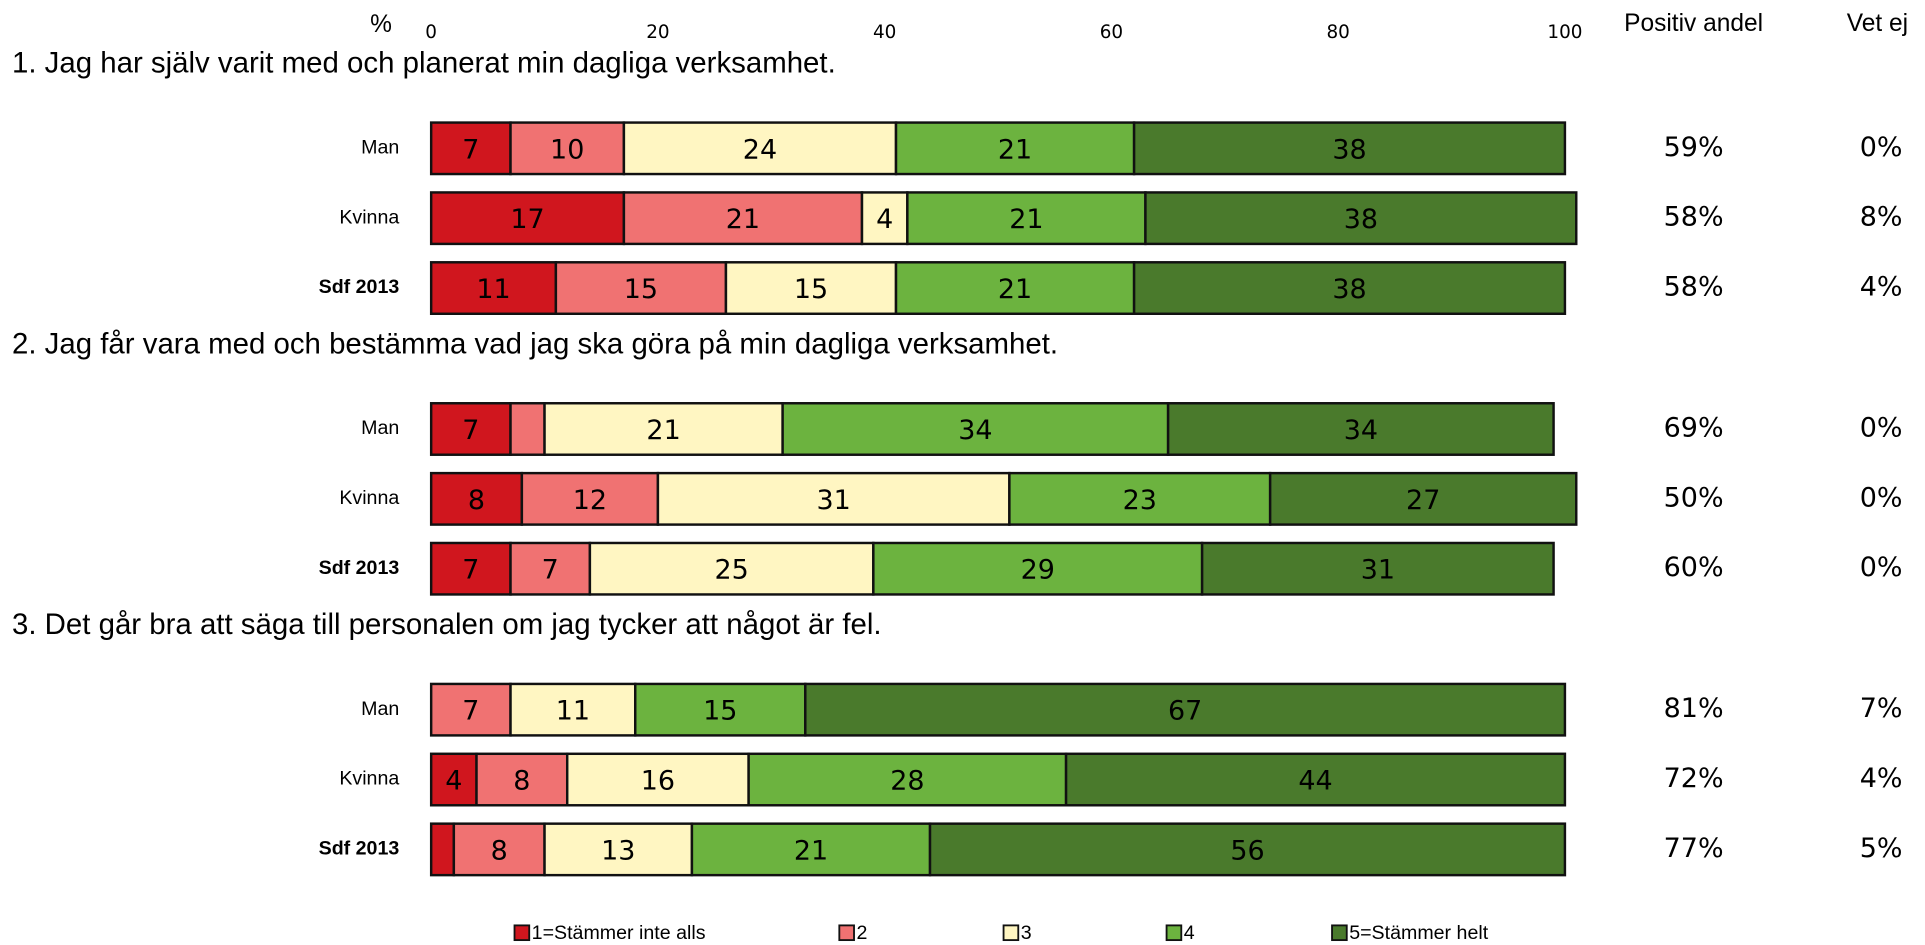 This screenshot has width=1925, height=945. I want to click on value-label: 44, so click(1315, 780).